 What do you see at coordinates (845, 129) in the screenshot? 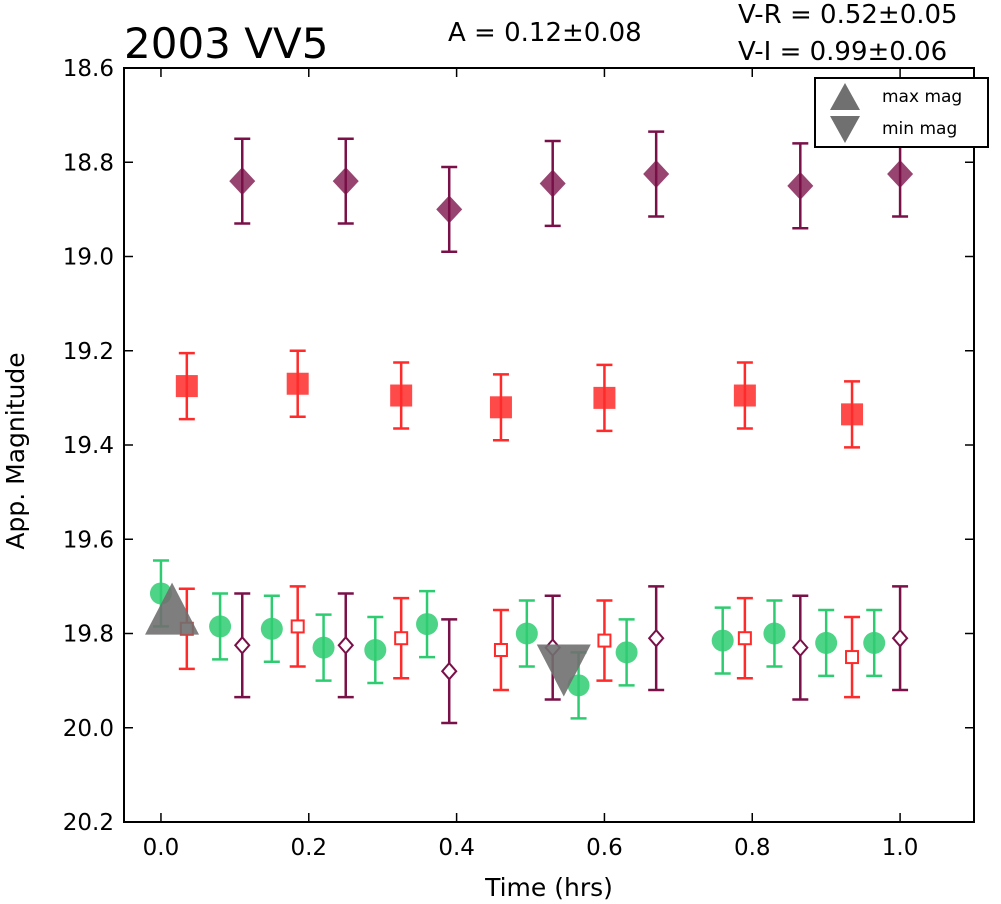
I see `legend-min-marker` at bounding box center [845, 129].